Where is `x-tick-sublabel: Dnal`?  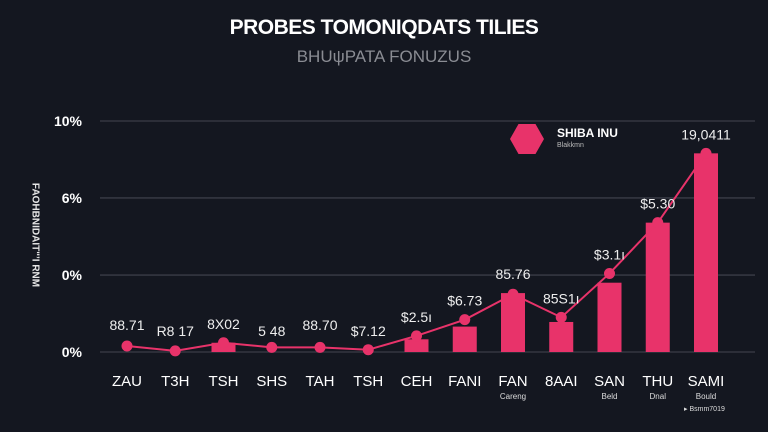
x-tick-sublabel: Dnal is located at coordinates (658, 396).